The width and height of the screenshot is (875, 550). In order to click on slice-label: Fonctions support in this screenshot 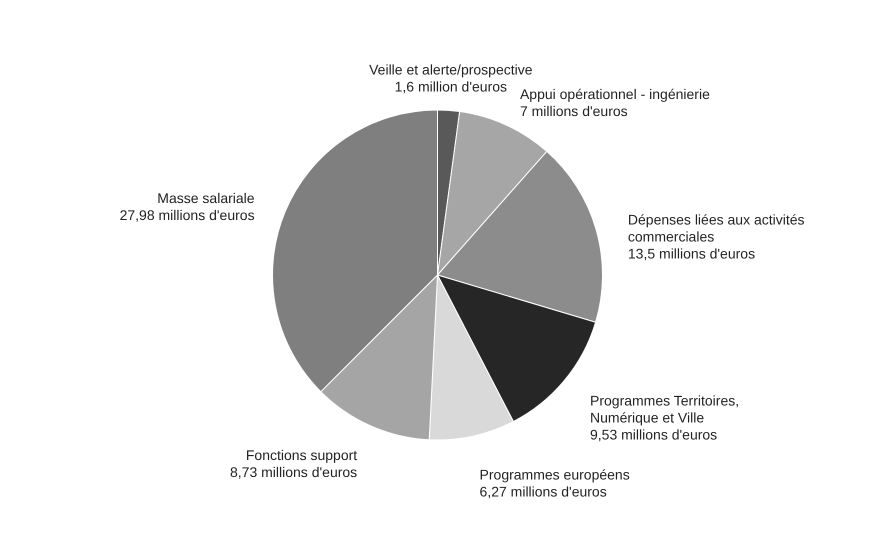, I will do `click(302, 454)`.